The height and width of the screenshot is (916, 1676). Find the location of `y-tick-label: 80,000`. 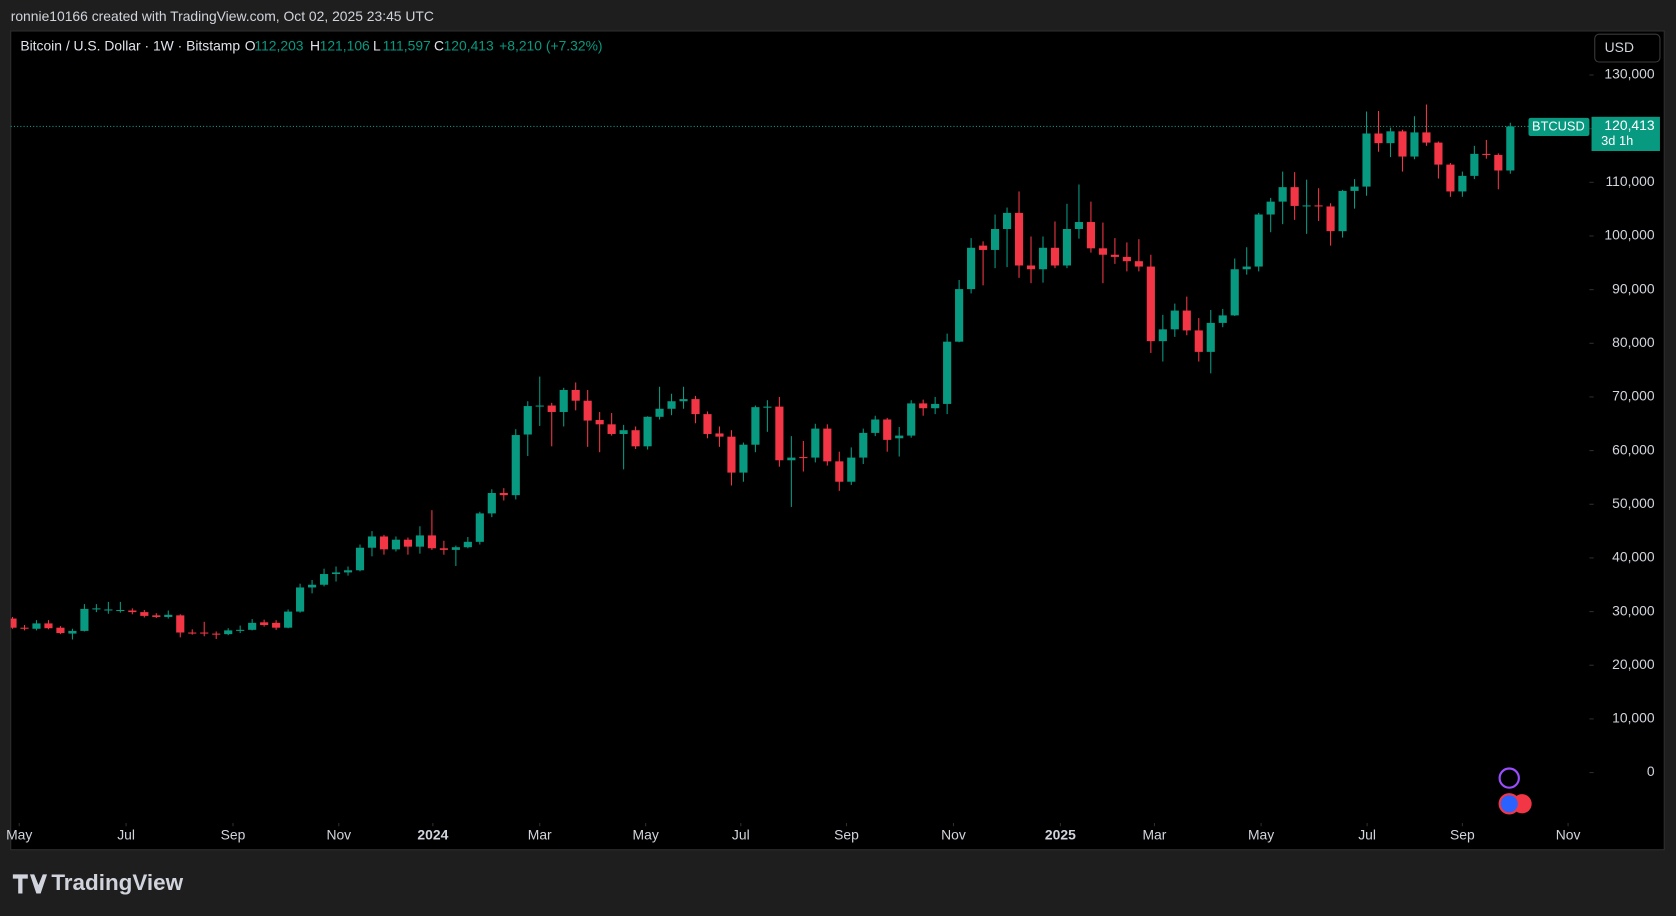

y-tick-label: 80,000 is located at coordinates (1633, 342).